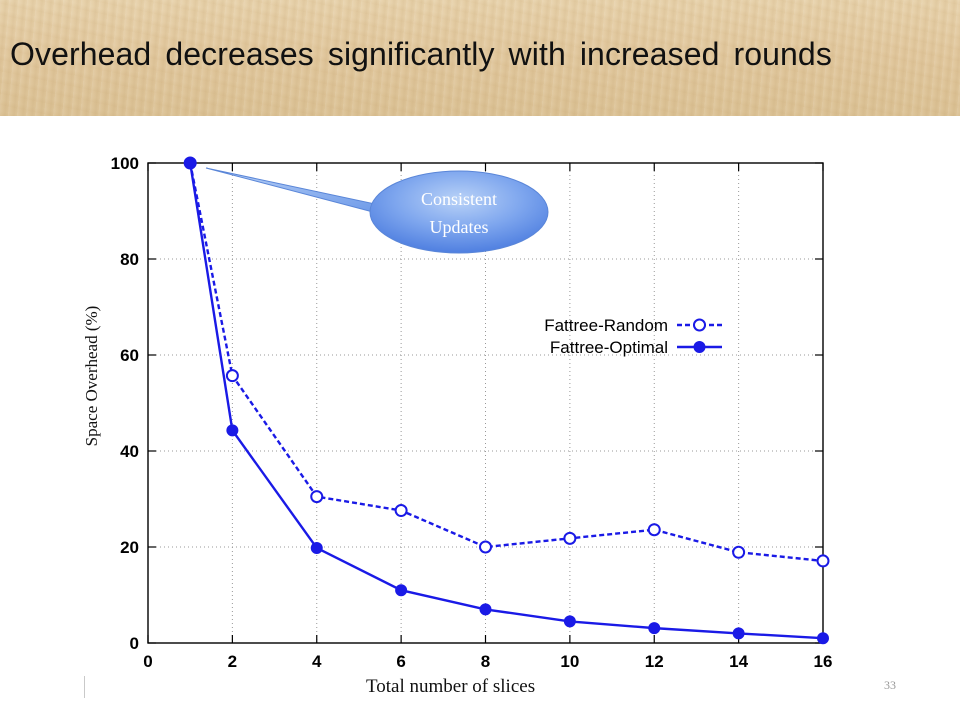 The image size is (960, 720). What do you see at coordinates (654, 661) in the screenshot?
I see `x-tick-label: 12` at bounding box center [654, 661].